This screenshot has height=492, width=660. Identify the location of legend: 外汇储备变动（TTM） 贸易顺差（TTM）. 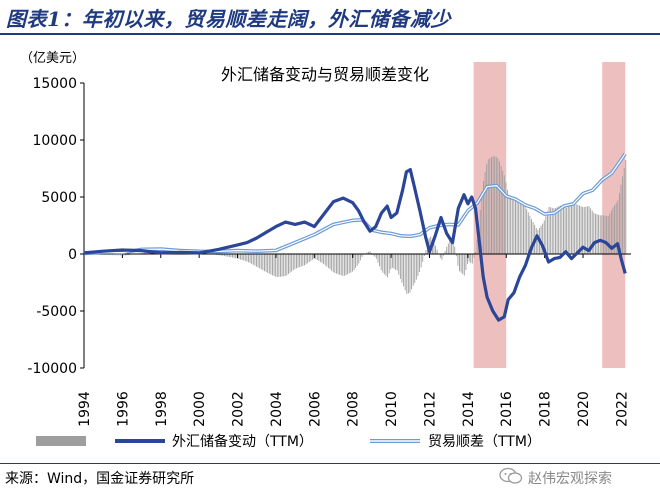
(288, 441).